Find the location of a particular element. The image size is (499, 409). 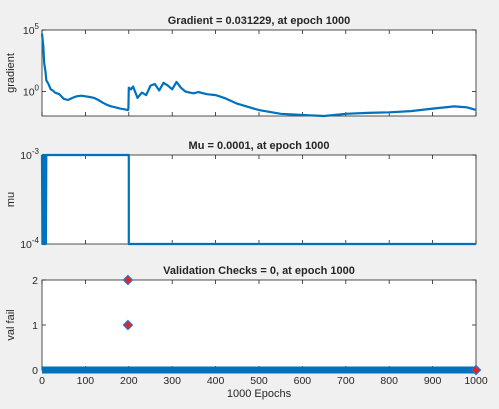

x-tick-label: 700 is located at coordinates (346, 381).